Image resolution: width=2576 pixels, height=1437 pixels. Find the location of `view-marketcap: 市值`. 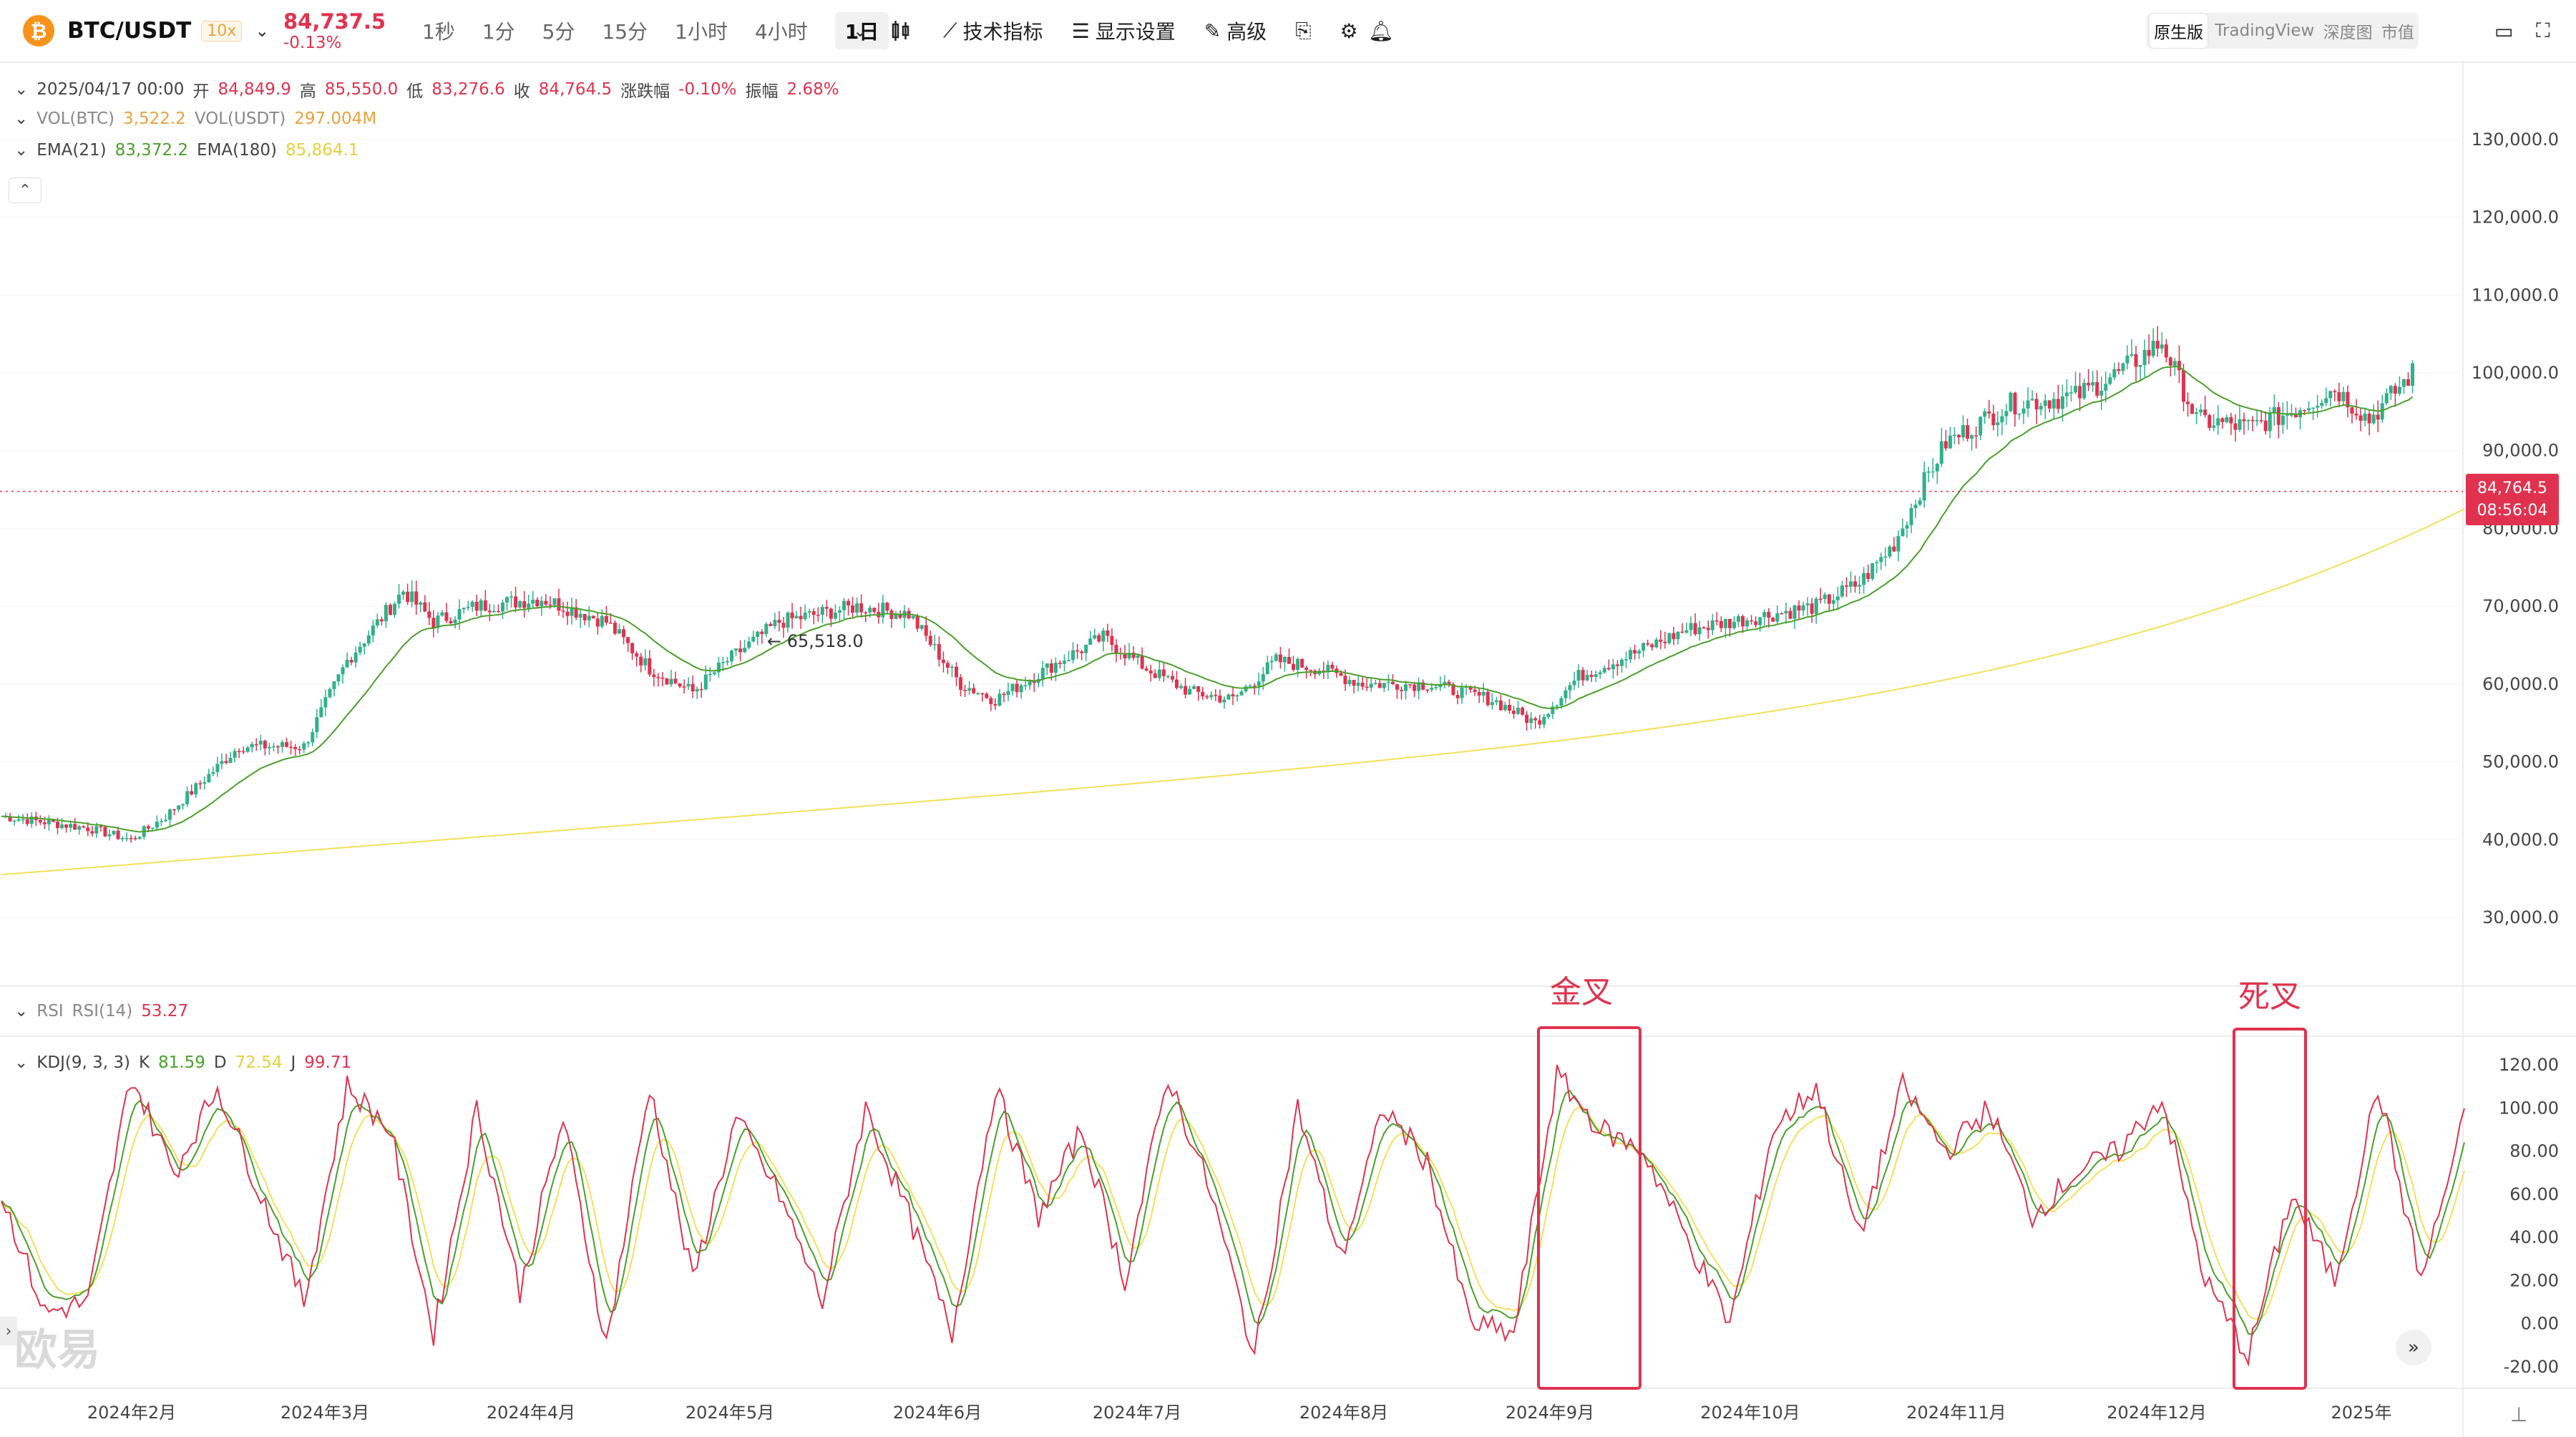

view-marketcap: 市值 is located at coordinates (2397, 33).